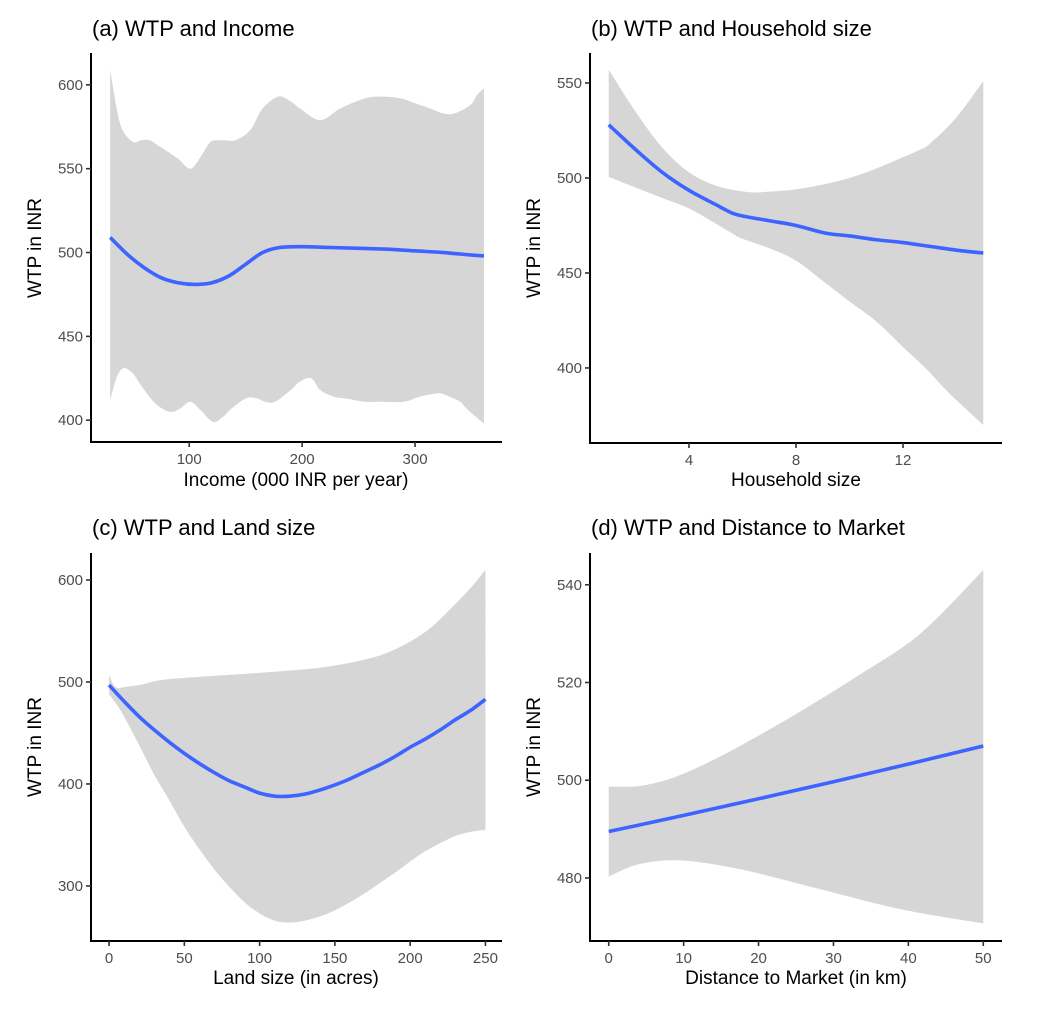 This screenshot has width=1042, height=1024. I want to click on x-tick-label: 300, so click(415, 459).